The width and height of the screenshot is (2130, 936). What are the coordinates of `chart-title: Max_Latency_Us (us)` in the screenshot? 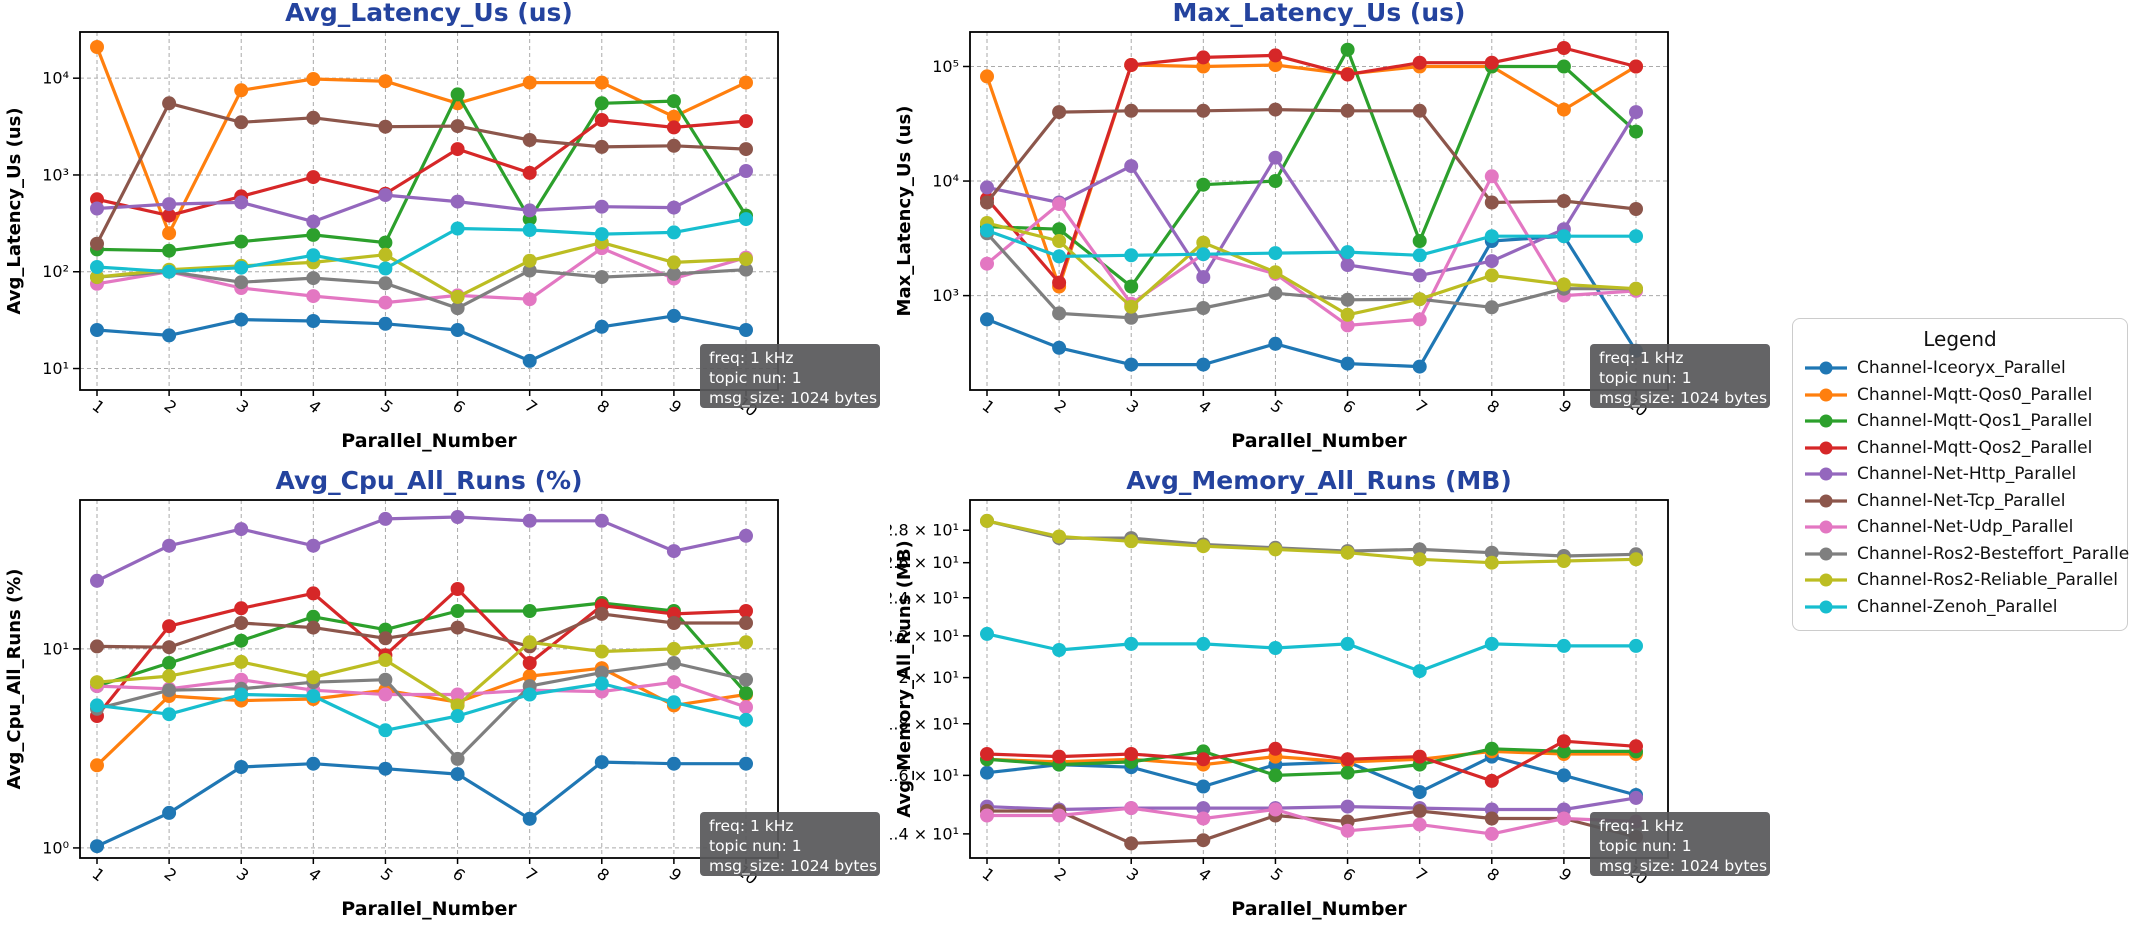 It's located at (1319, 13).